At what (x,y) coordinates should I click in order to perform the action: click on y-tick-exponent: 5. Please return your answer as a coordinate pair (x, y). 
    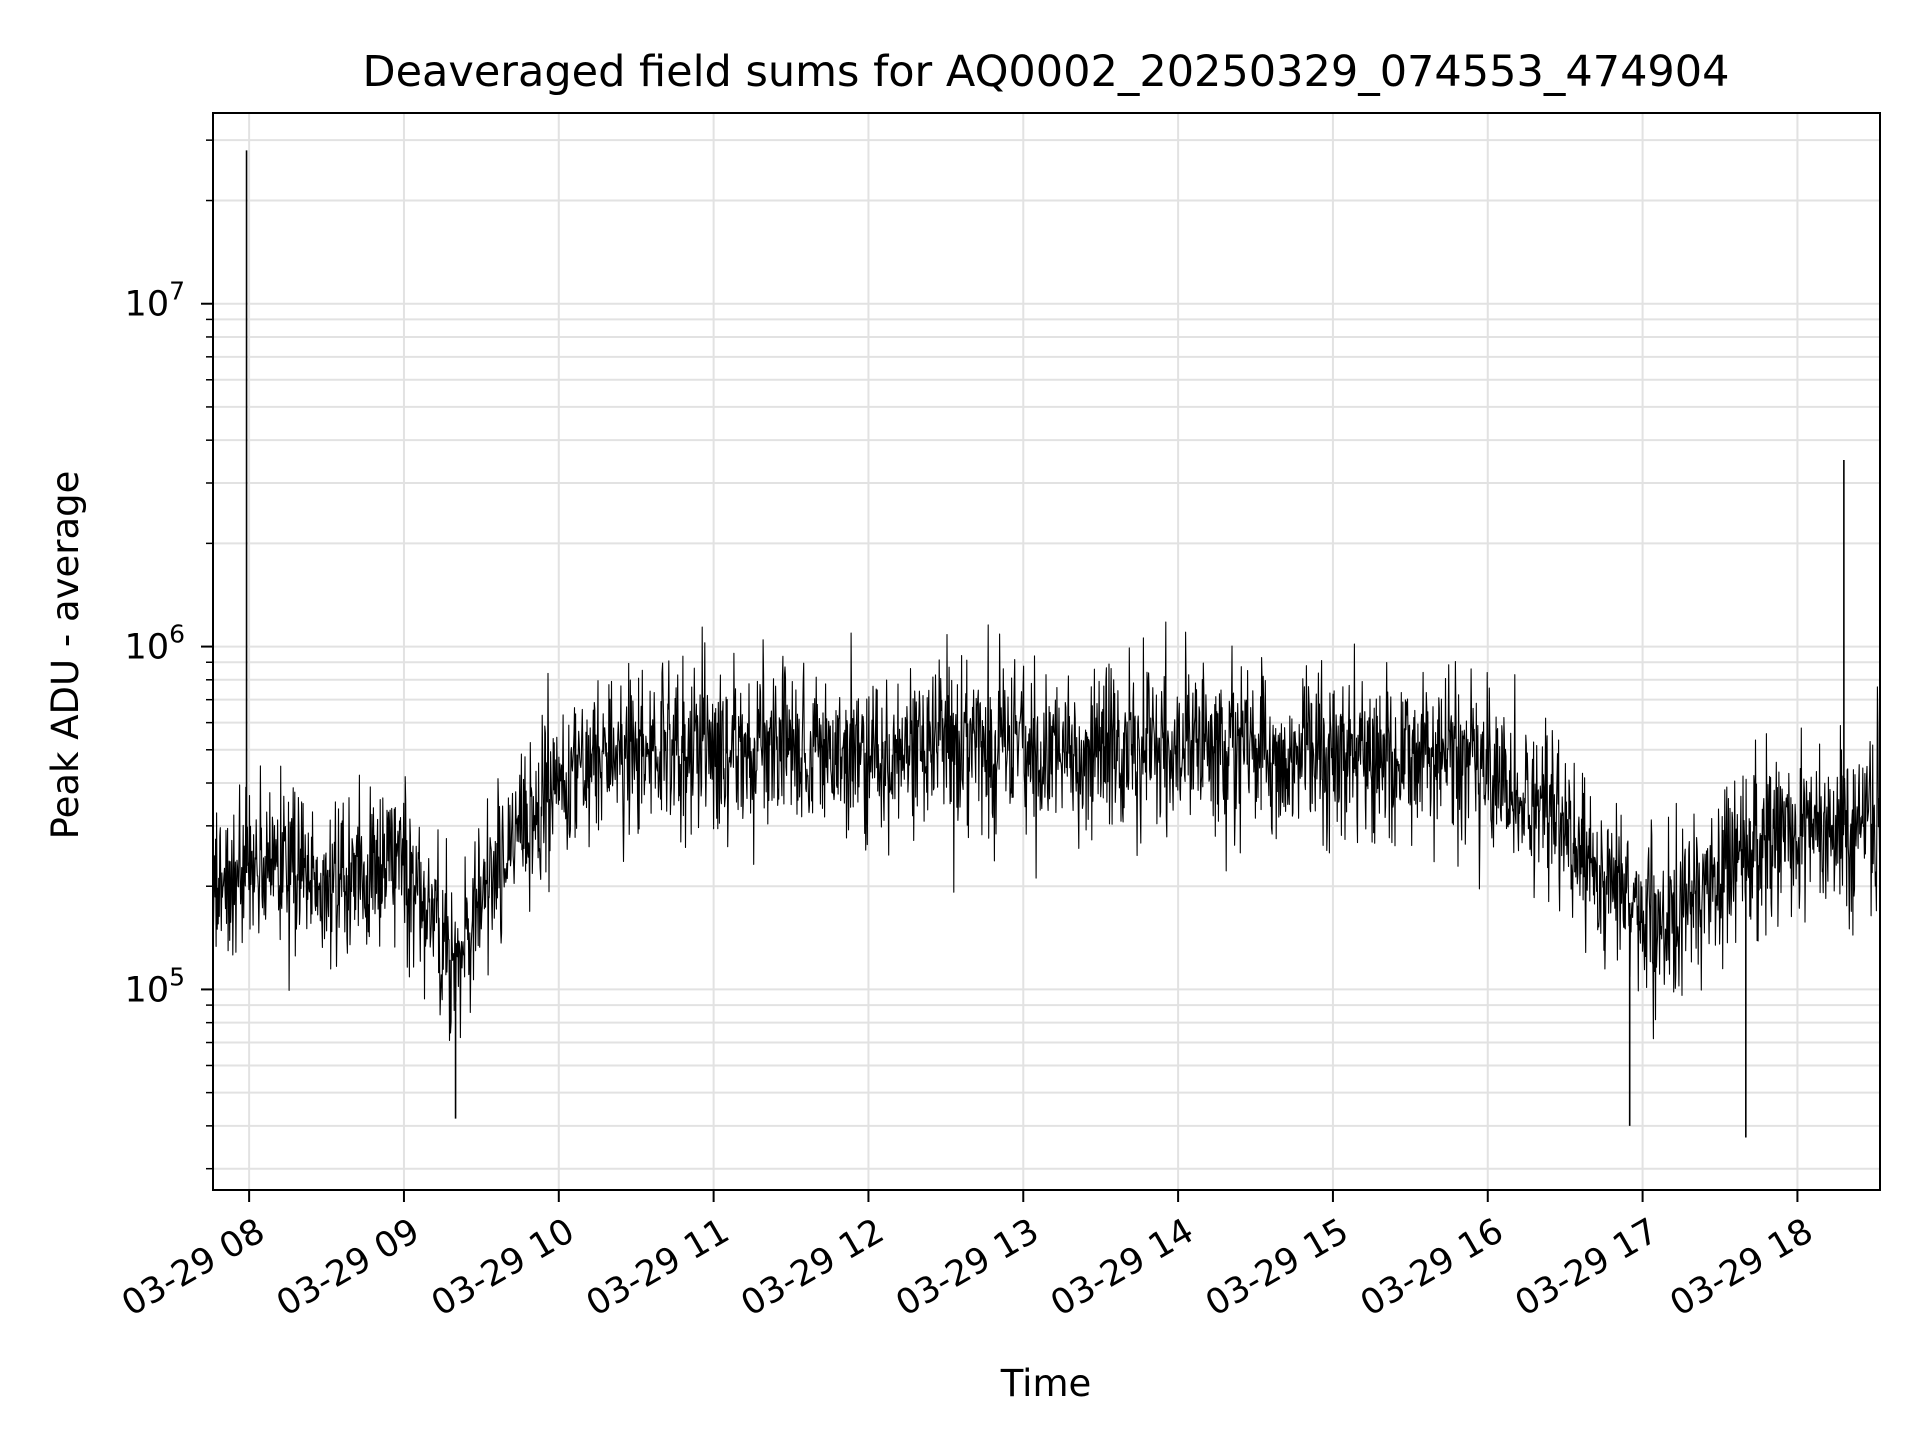
    Looking at the image, I should click on (177, 976).